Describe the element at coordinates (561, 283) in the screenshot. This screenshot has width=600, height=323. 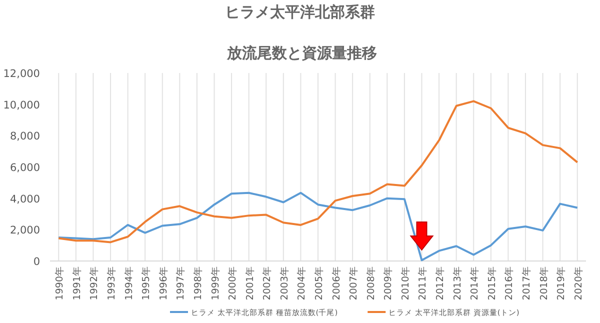
I see `x-tick-label: 2019年` at that location.